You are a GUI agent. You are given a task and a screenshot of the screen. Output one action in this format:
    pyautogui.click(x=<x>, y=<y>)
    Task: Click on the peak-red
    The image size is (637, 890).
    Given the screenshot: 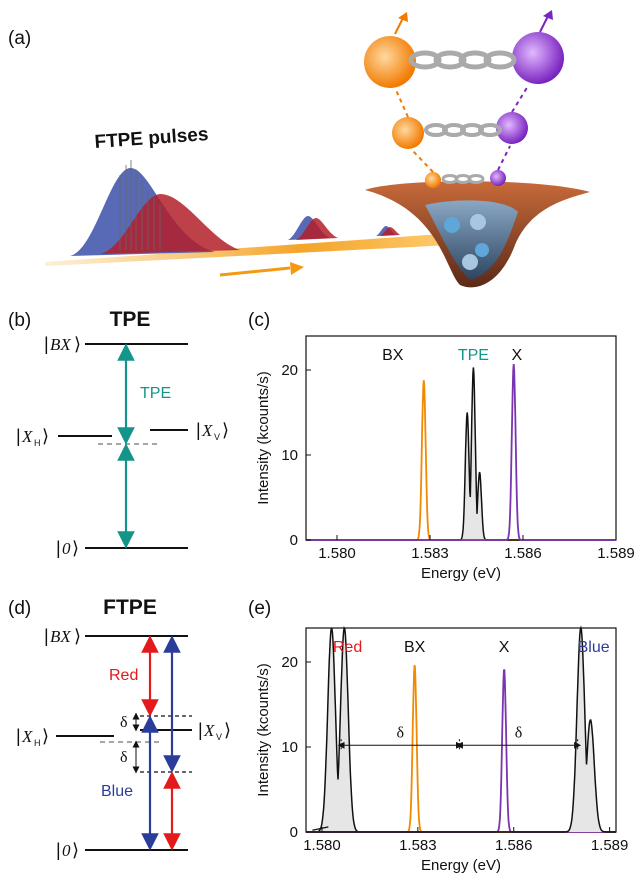 What is the action you would take?
    pyautogui.click(x=461, y=729)
    